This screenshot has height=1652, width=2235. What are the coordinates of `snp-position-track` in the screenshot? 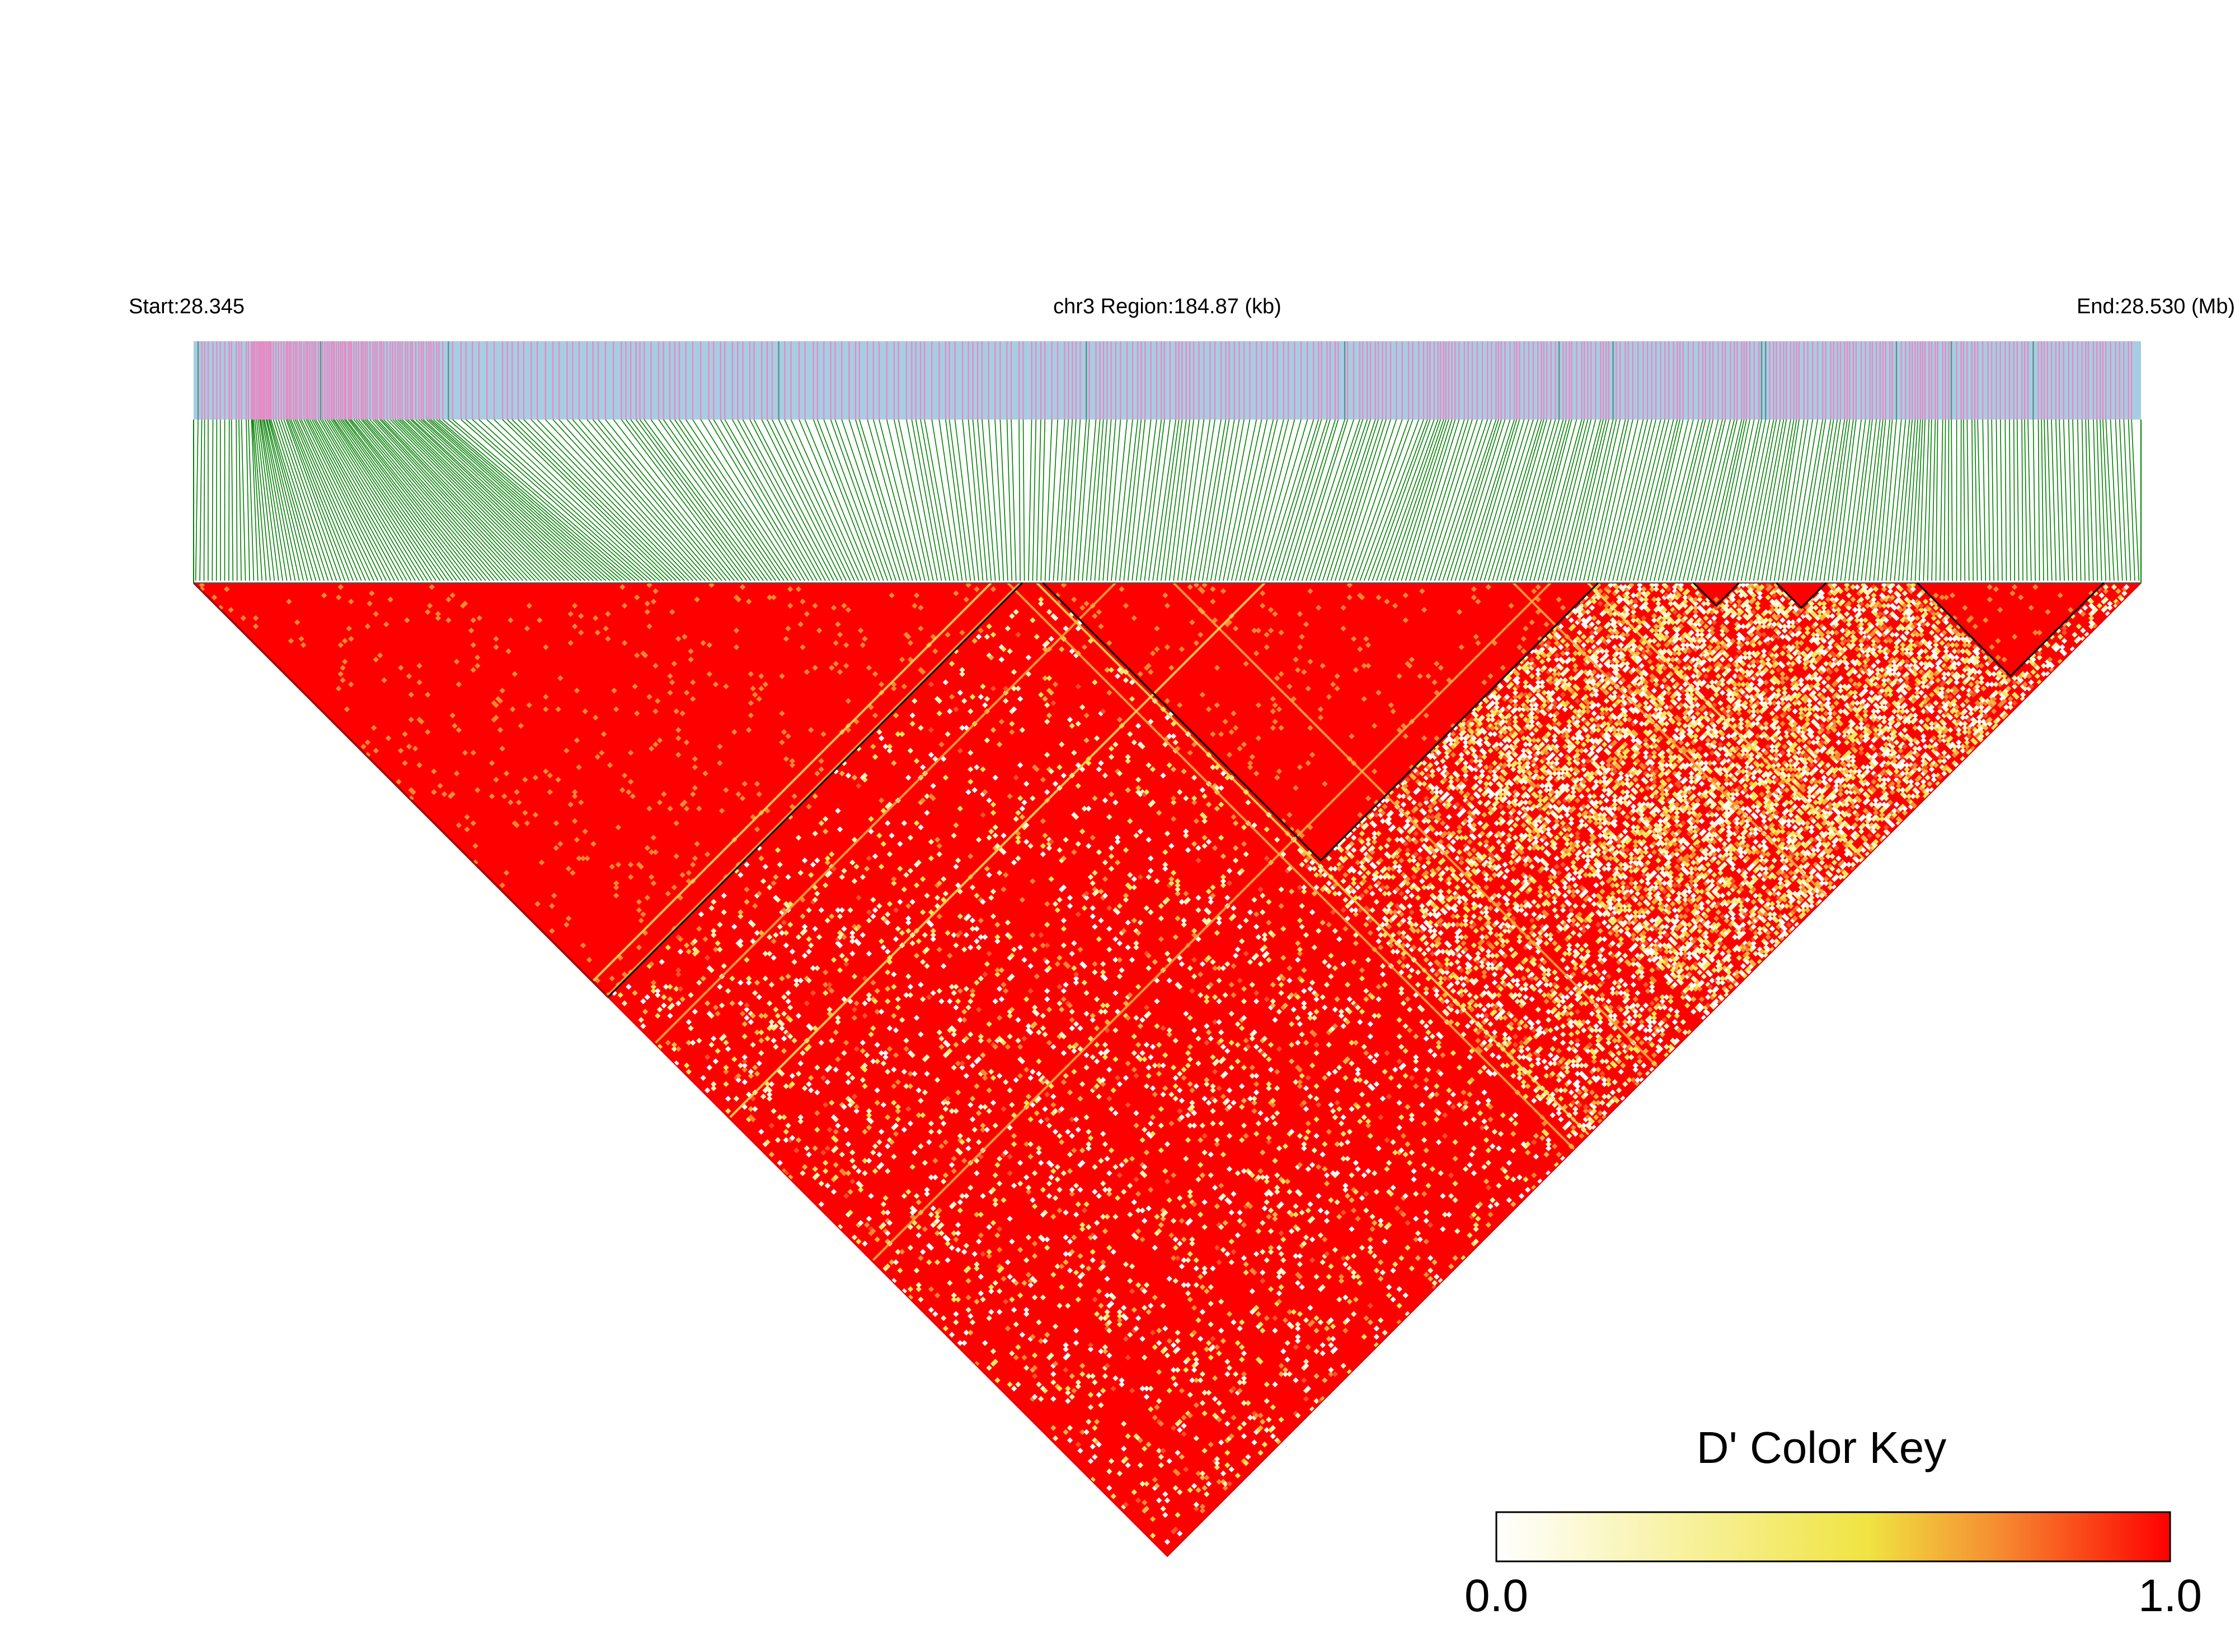 It's located at (1167, 381).